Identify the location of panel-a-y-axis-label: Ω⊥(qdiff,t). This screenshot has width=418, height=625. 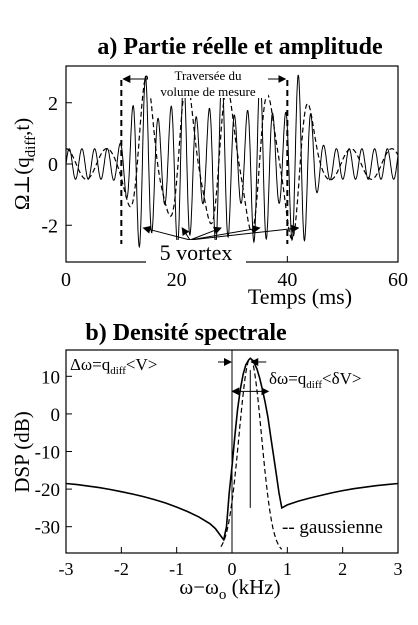
(24, 164).